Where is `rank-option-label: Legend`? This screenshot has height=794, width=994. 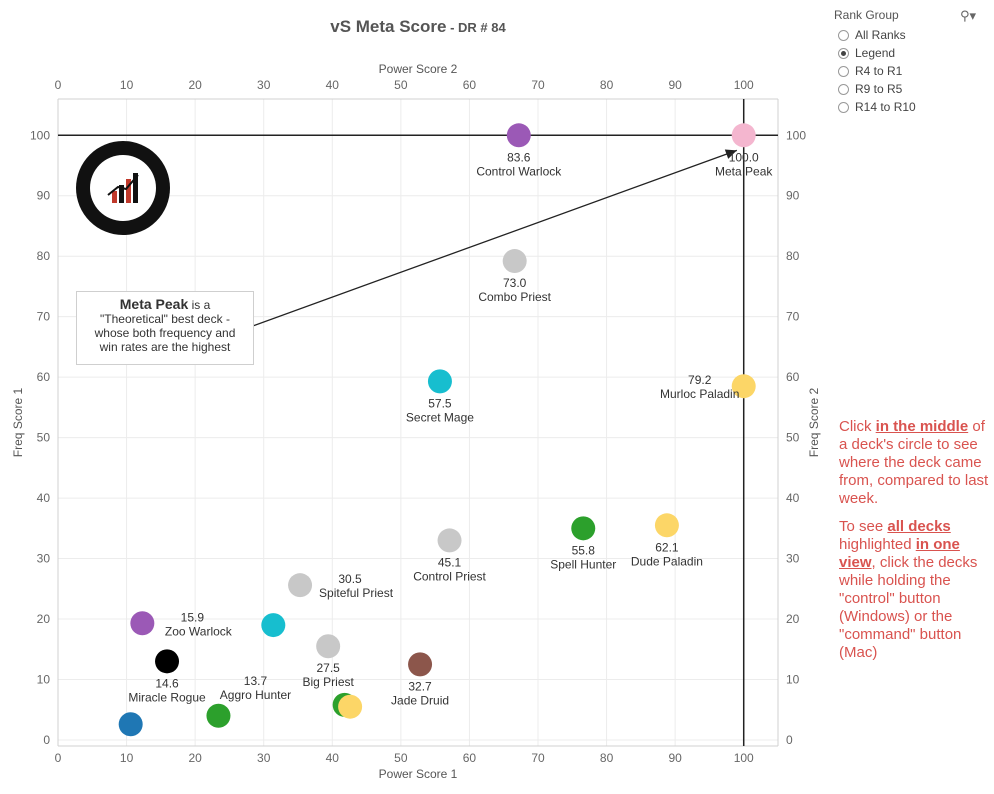
rank-option-label: Legend is located at coordinates (875, 53).